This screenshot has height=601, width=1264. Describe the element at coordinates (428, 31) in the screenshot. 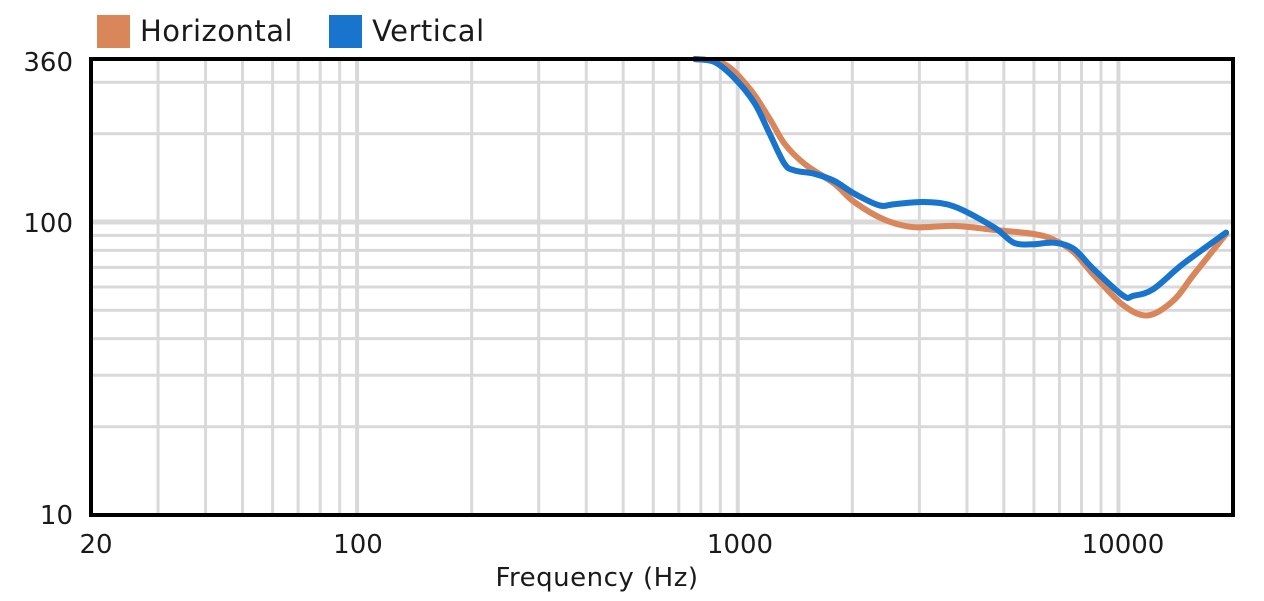

I see `legend-label-vertical: Vertical` at that location.